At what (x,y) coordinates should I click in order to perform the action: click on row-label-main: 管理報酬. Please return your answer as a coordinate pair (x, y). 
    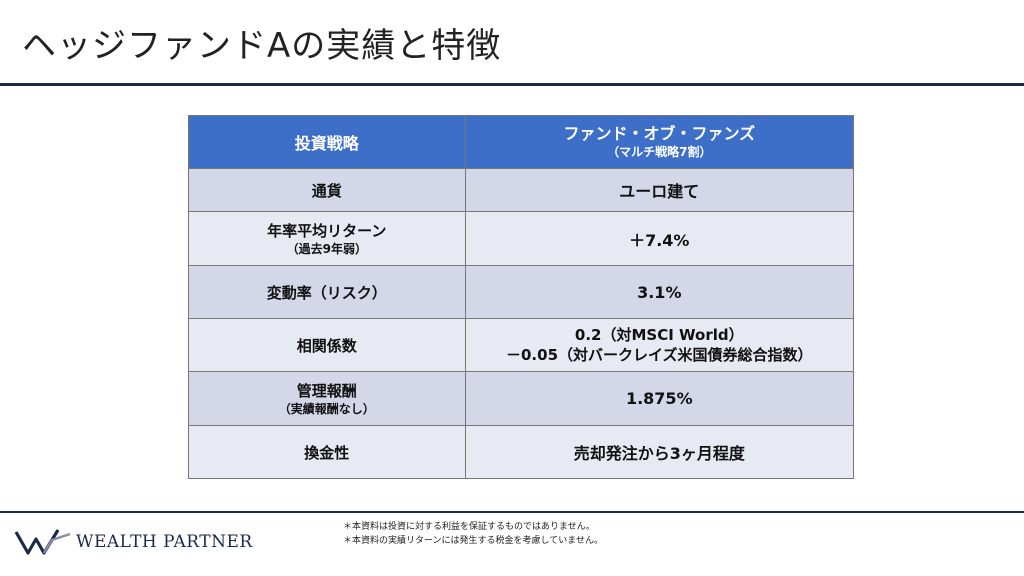
    Looking at the image, I should click on (326, 390).